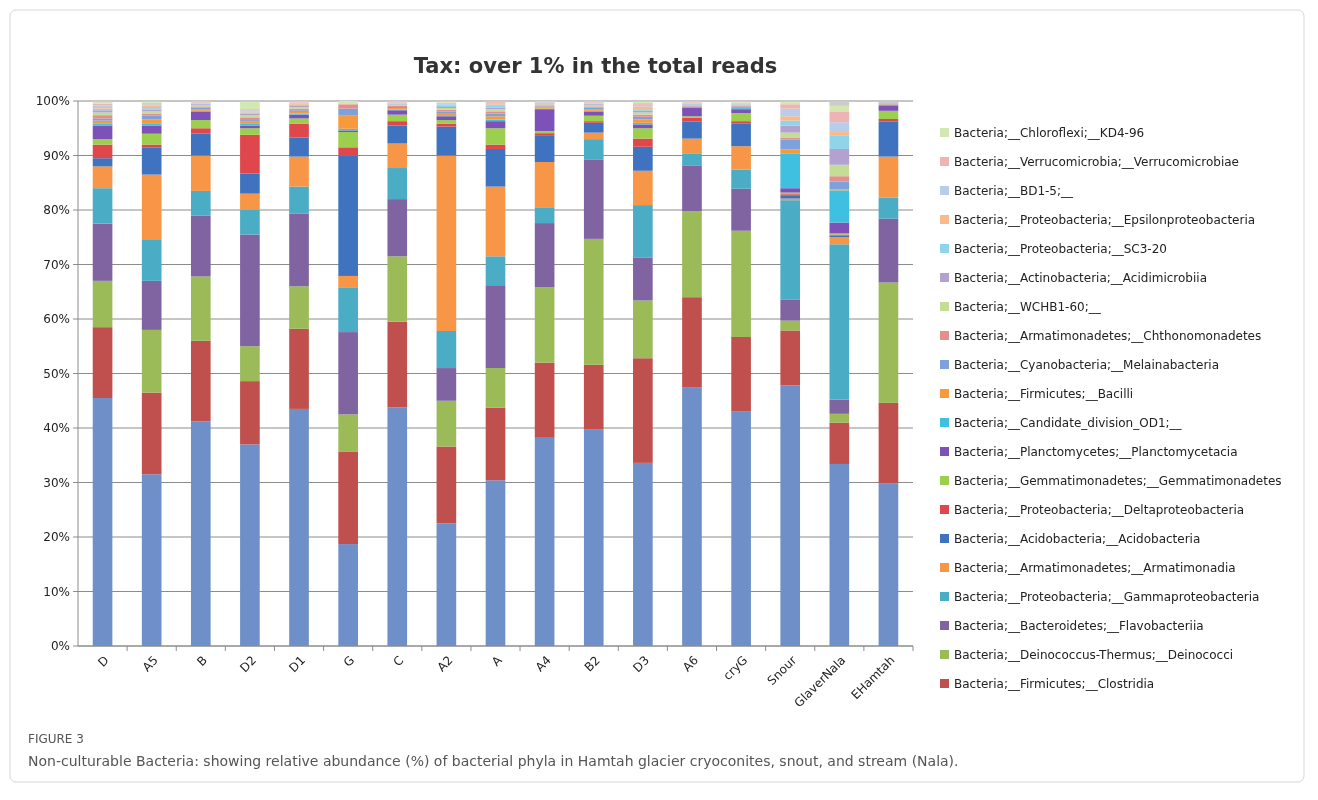 The width and height of the screenshot is (1318, 800). What do you see at coordinates (1096, 451) in the screenshot?
I see `legend-label: Bacteria;__Planctomycetes;__Planctomycetacia` at bounding box center [1096, 451].